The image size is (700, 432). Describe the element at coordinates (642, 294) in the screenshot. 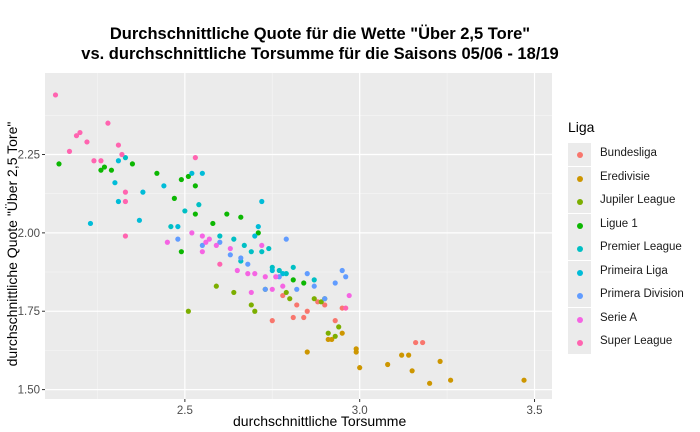

I see `legend-label: Primera Division` at that location.